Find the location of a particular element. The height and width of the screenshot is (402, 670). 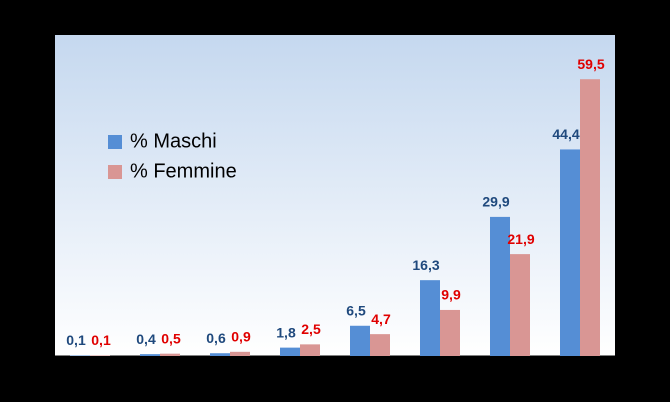

value-label: 21,9 is located at coordinates (520, 239).